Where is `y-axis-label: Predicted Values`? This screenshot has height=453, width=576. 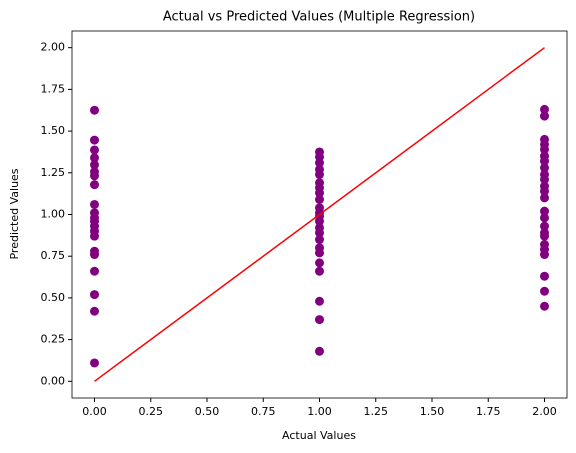 y-axis-label: Predicted Values is located at coordinates (14, 213).